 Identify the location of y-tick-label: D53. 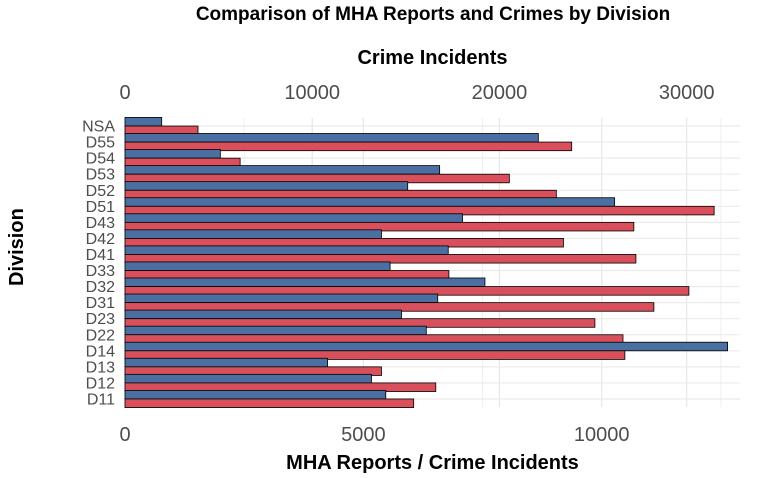
(100, 175).